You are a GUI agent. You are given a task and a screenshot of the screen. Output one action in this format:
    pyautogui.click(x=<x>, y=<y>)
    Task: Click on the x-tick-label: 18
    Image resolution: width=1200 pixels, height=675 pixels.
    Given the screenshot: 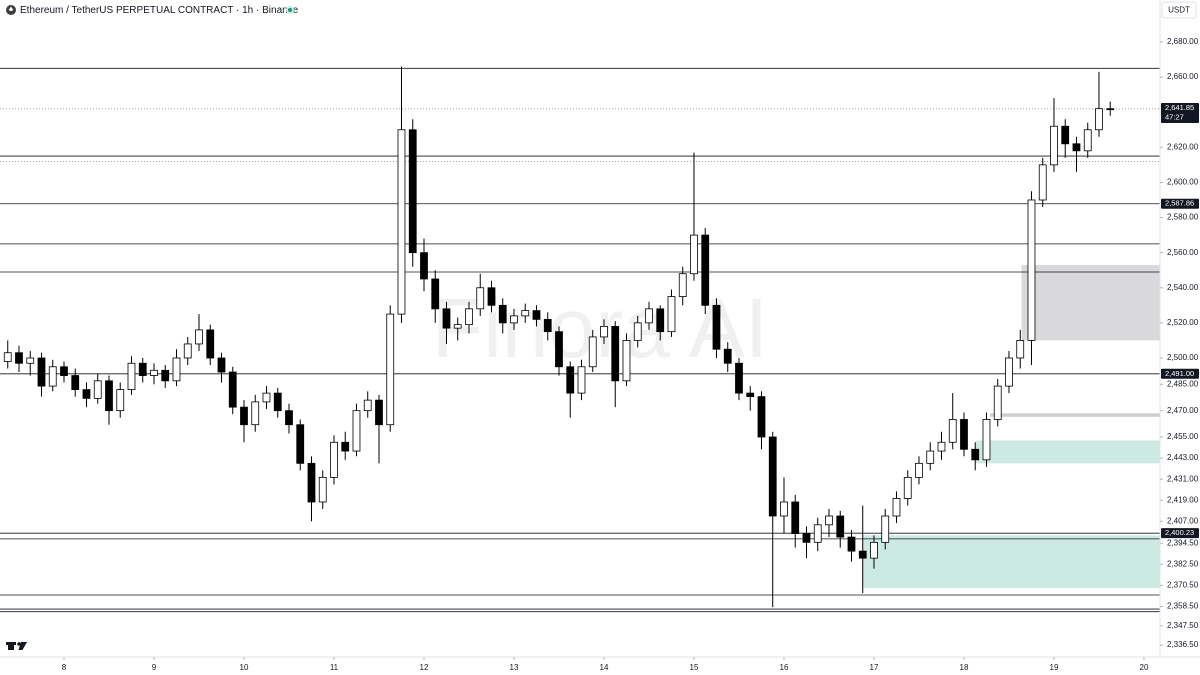 What is the action you would take?
    pyautogui.click(x=964, y=667)
    